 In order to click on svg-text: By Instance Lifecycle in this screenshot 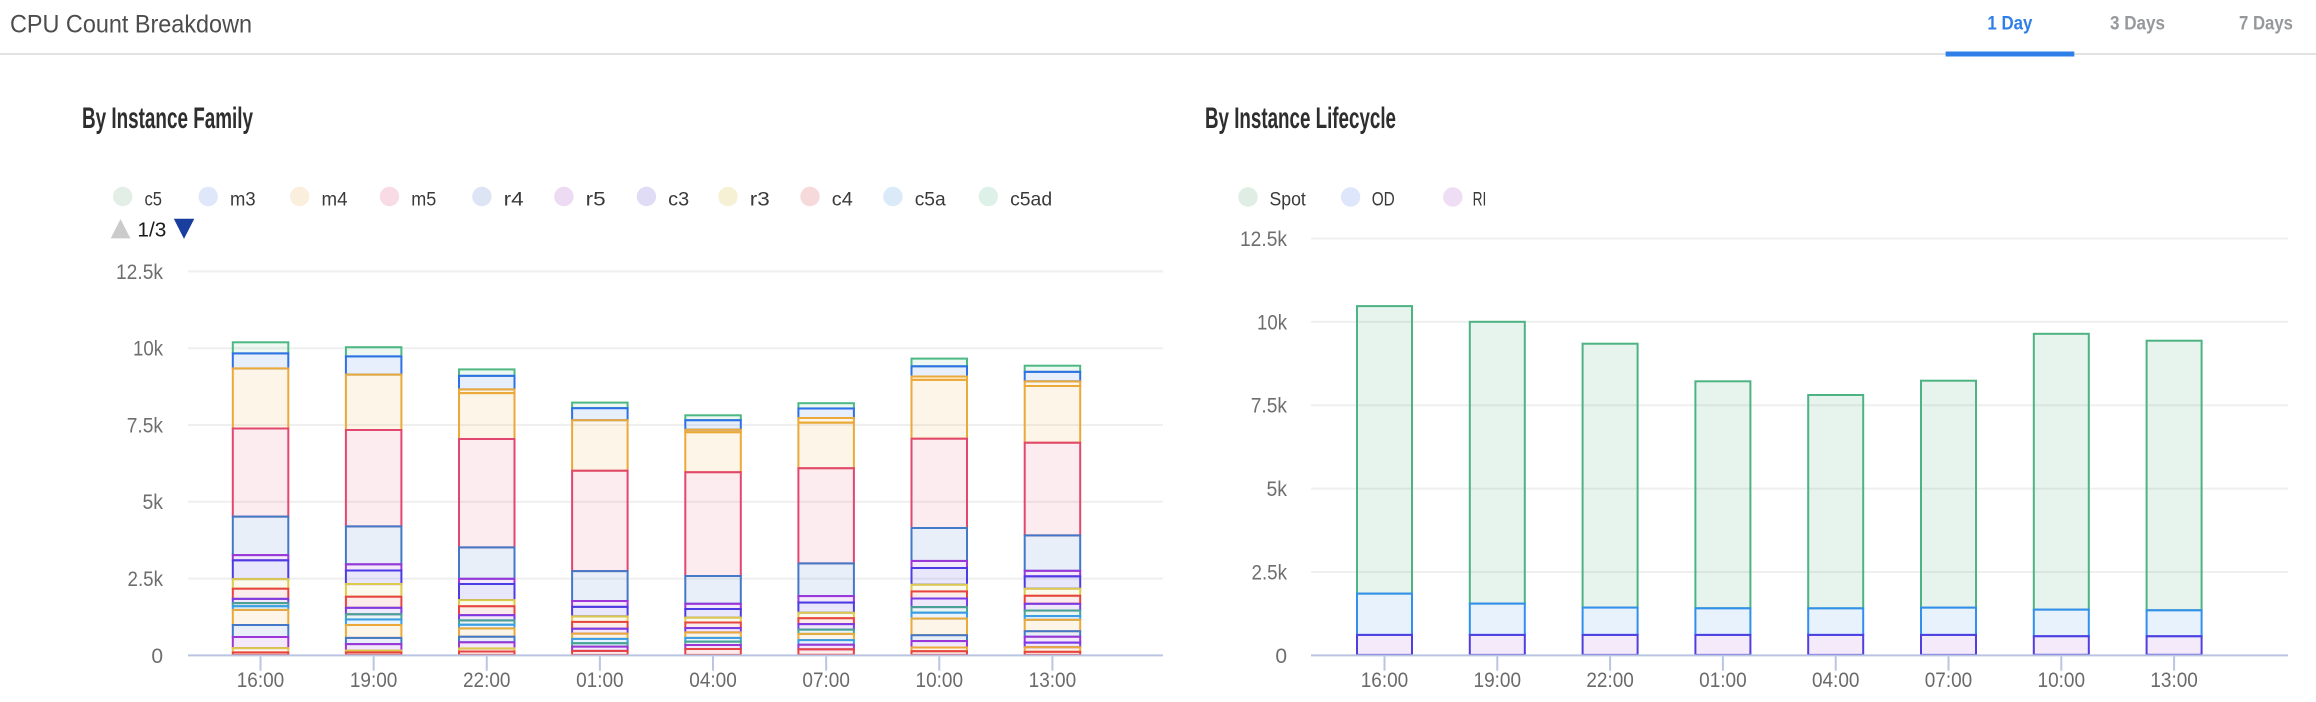, I will do `click(1300, 118)`.